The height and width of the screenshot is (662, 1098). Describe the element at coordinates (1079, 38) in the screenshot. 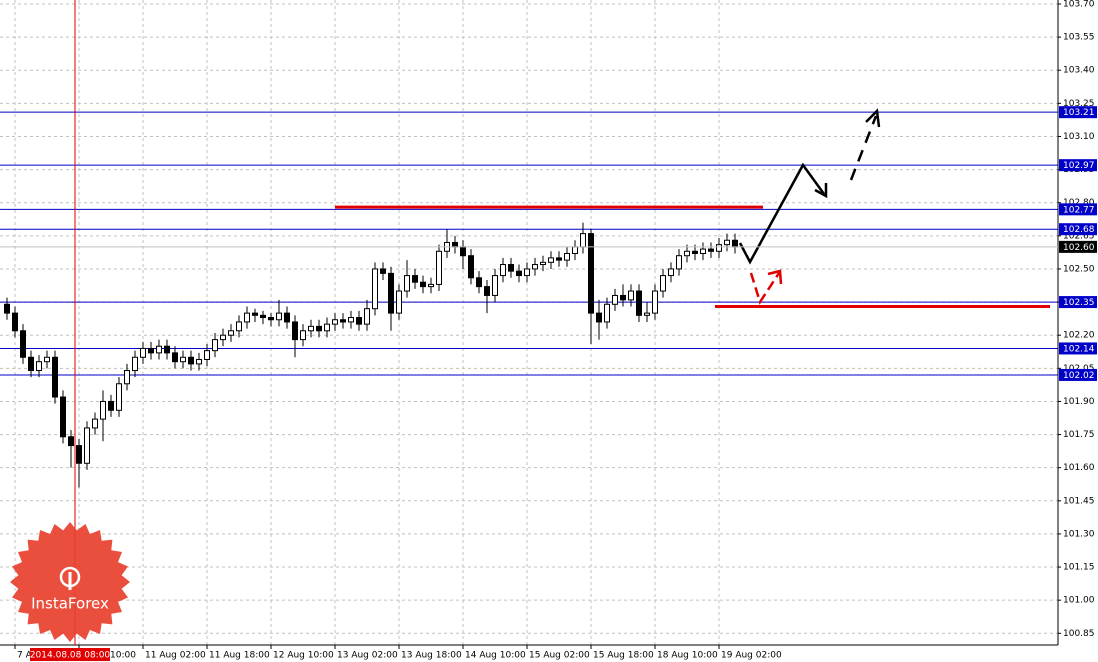

I see `y-tick-label: 103.55` at that location.